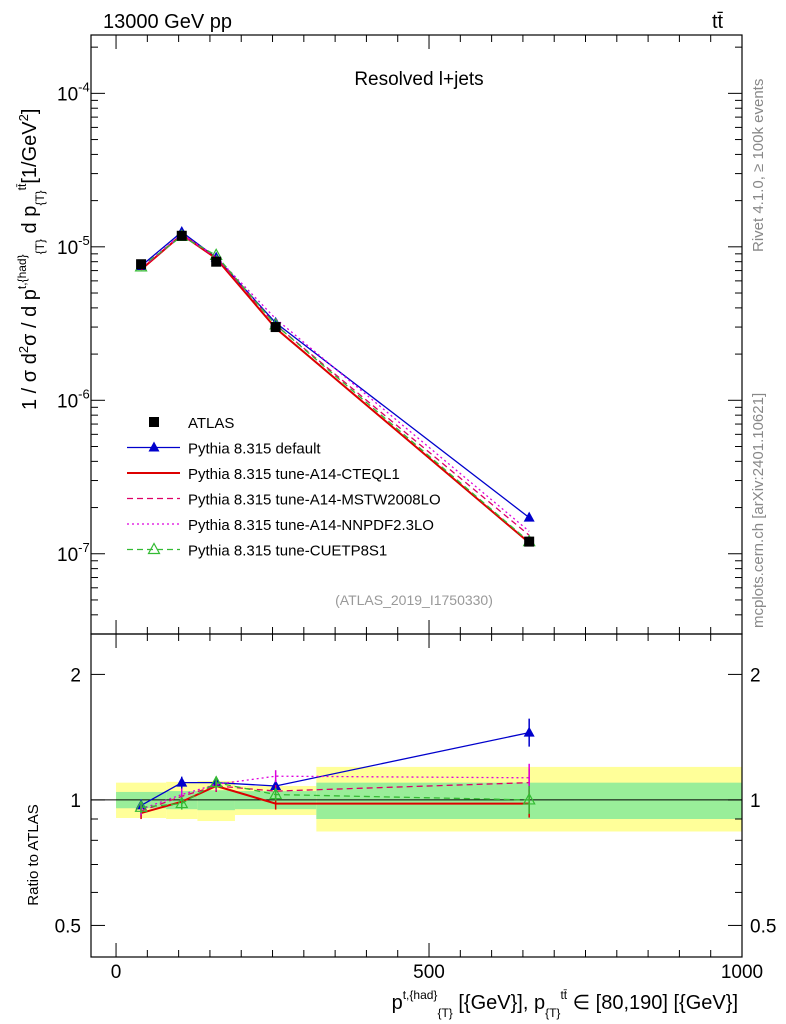 The width and height of the screenshot is (786, 1024). Describe the element at coordinates (116, 972) in the screenshot. I see `xtick-label: 0` at that location.